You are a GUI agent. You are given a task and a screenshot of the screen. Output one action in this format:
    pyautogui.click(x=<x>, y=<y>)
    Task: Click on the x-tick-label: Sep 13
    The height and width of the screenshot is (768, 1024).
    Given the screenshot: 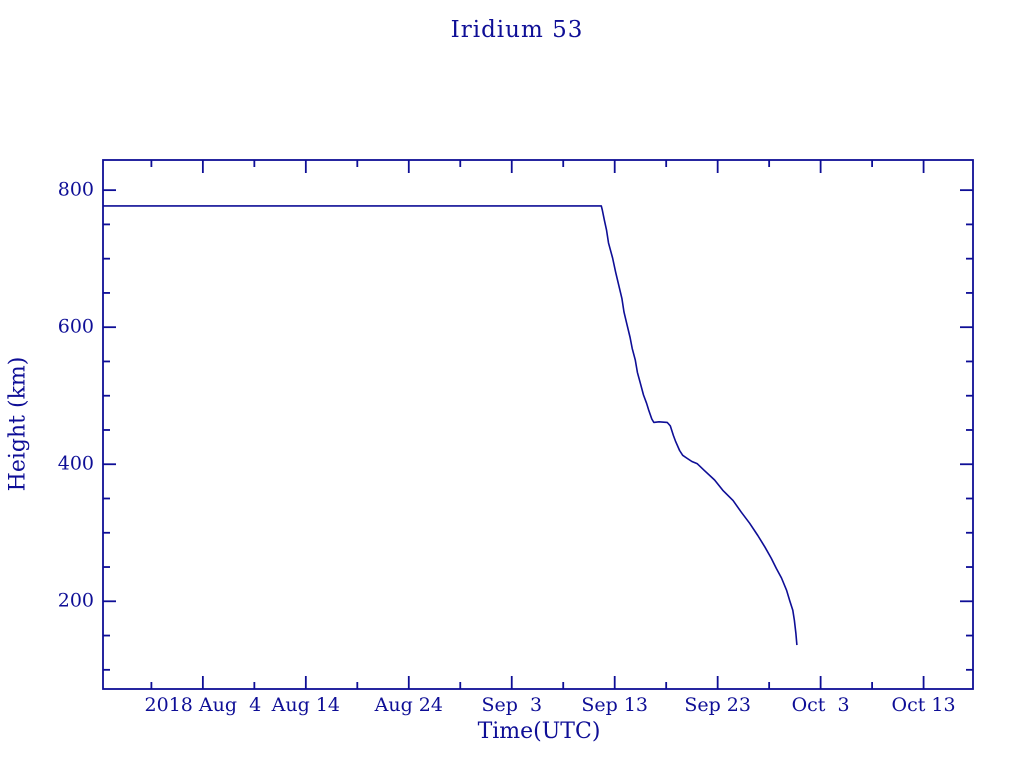 What is the action you would take?
    pyautogui.click(x=615, y=705)
    